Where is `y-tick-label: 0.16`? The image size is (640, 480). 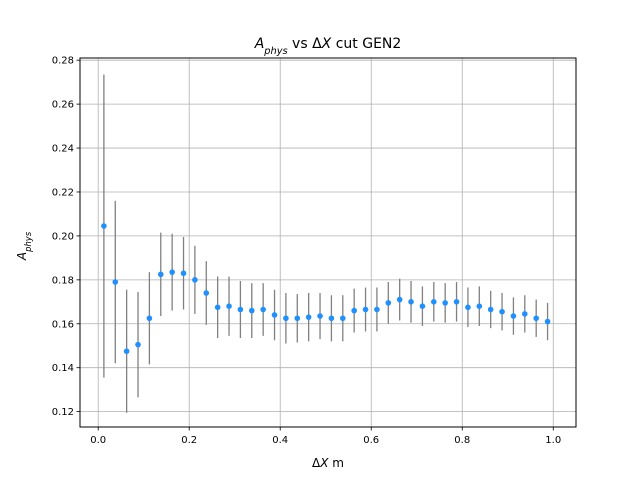
y-tick-label: 0.16 is located at coordinates (63, 324).